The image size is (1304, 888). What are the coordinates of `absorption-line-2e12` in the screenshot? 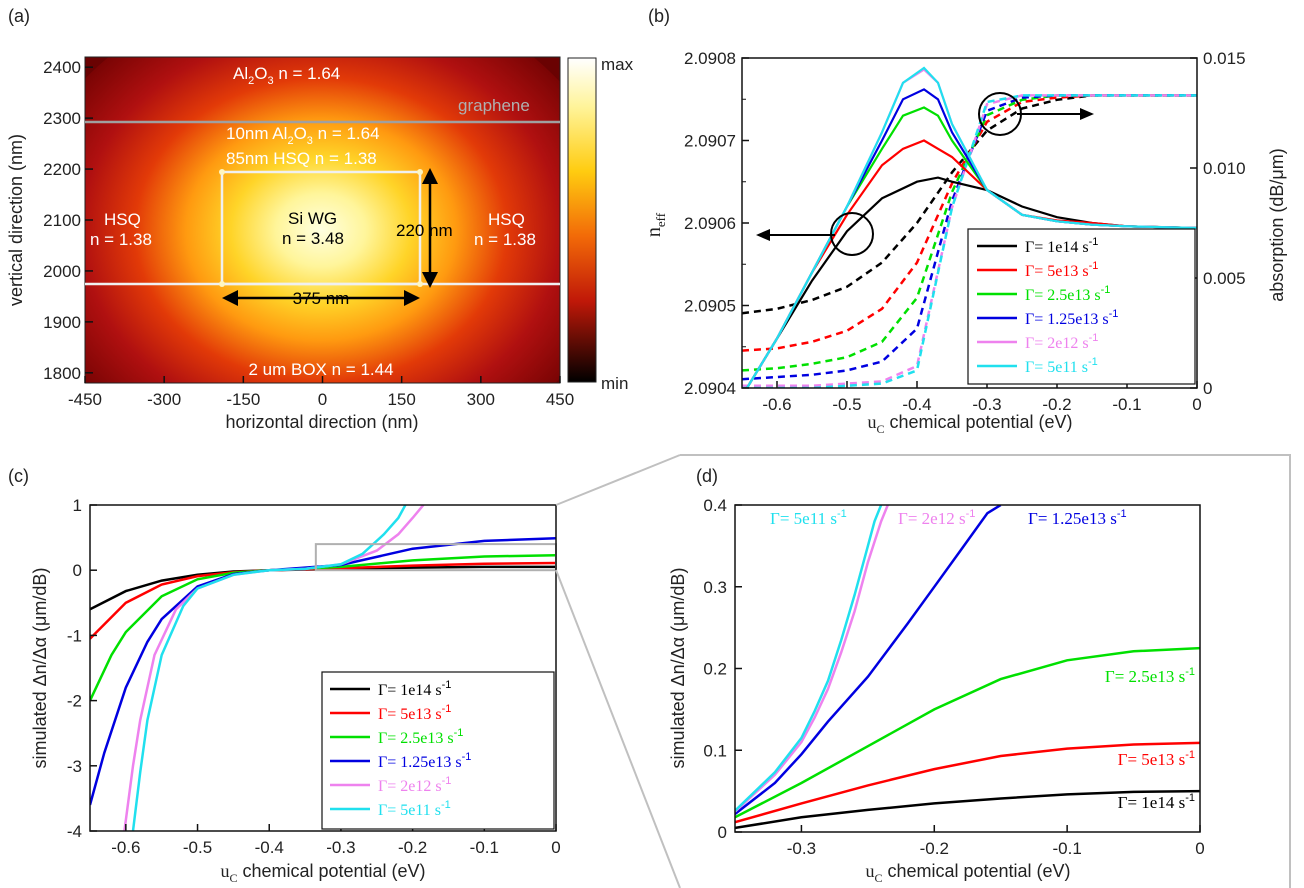 It's located at (969, 241).